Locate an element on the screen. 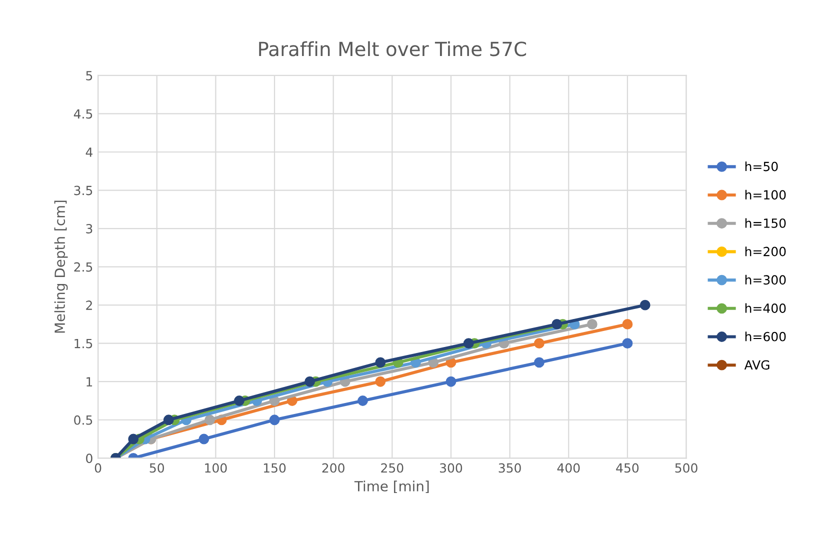  y-tick-label: 3.5 is located at coordinates (83, 191).